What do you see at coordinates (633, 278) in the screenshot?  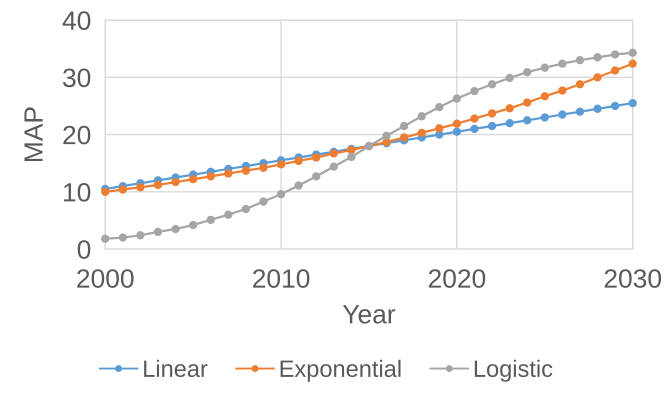 I see `x-tick-label: 2030` at bounding box center [633, 278].